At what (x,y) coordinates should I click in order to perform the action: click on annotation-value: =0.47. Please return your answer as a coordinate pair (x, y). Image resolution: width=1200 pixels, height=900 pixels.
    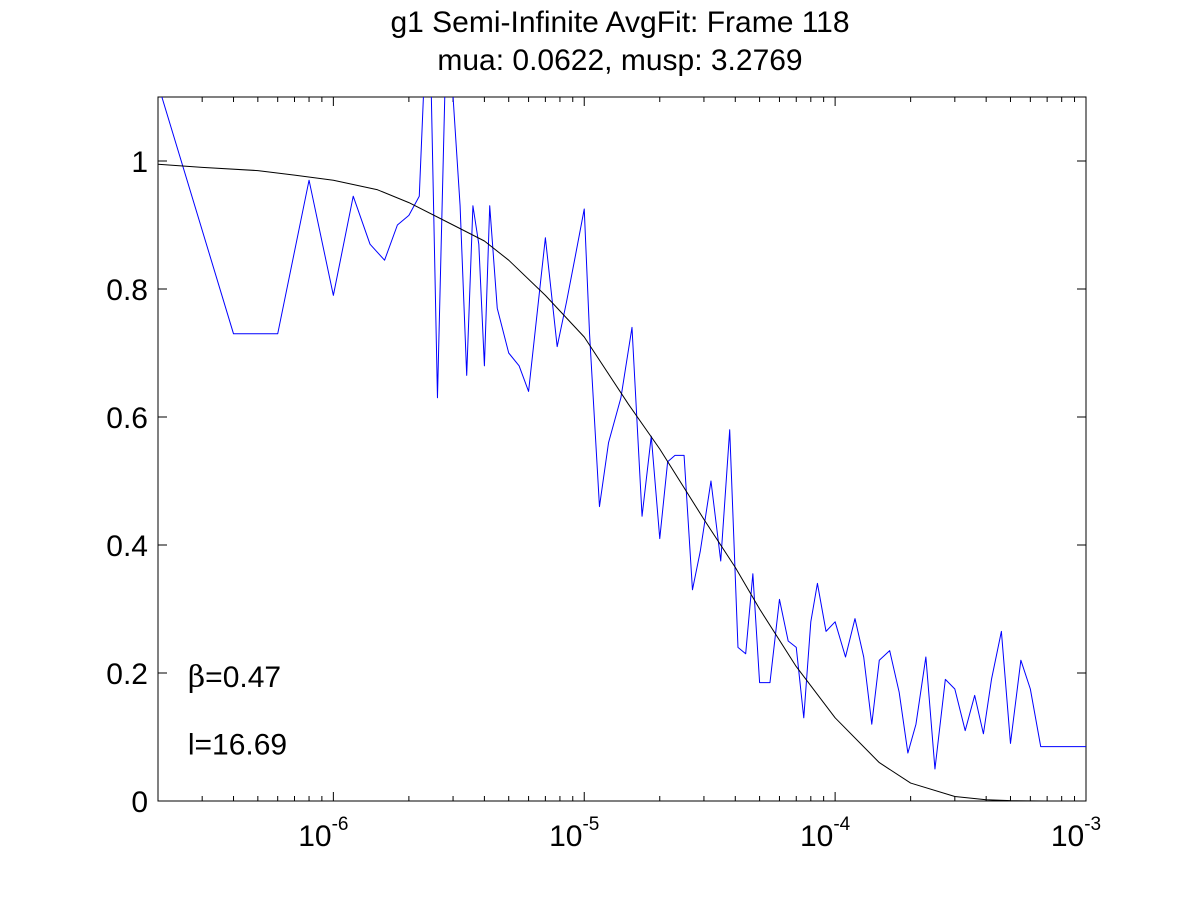
    Looking at the image, I should click on (243, 677).